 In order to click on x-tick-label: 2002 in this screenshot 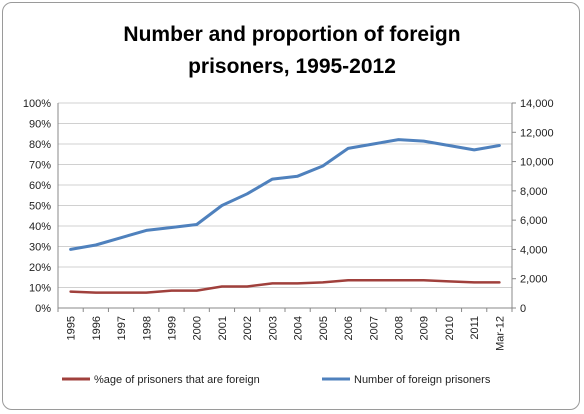, I will do `click(248, 328)`.